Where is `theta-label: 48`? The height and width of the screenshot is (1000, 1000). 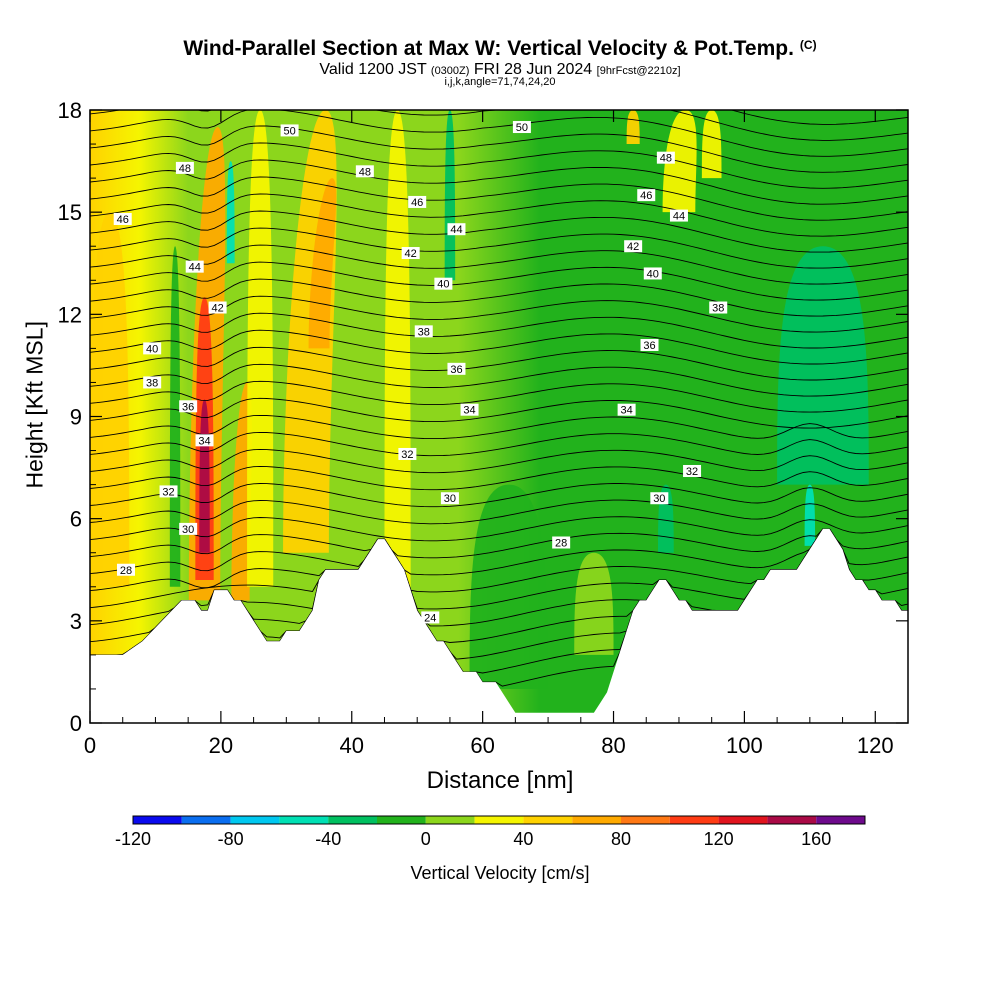
theta-label: 48 is located at coordinates (364, 171).